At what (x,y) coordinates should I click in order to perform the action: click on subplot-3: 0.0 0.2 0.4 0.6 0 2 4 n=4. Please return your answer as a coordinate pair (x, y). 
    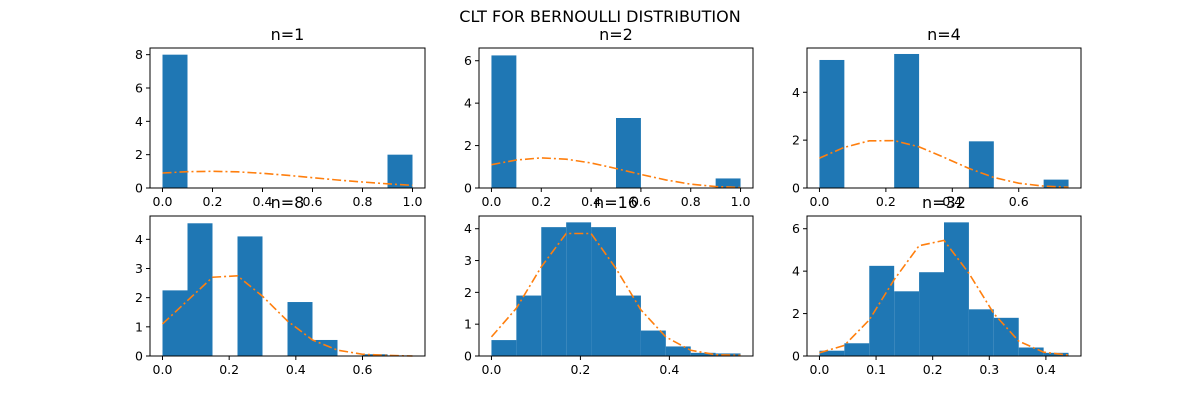
    Looking at the image, I should click on (936, 117).